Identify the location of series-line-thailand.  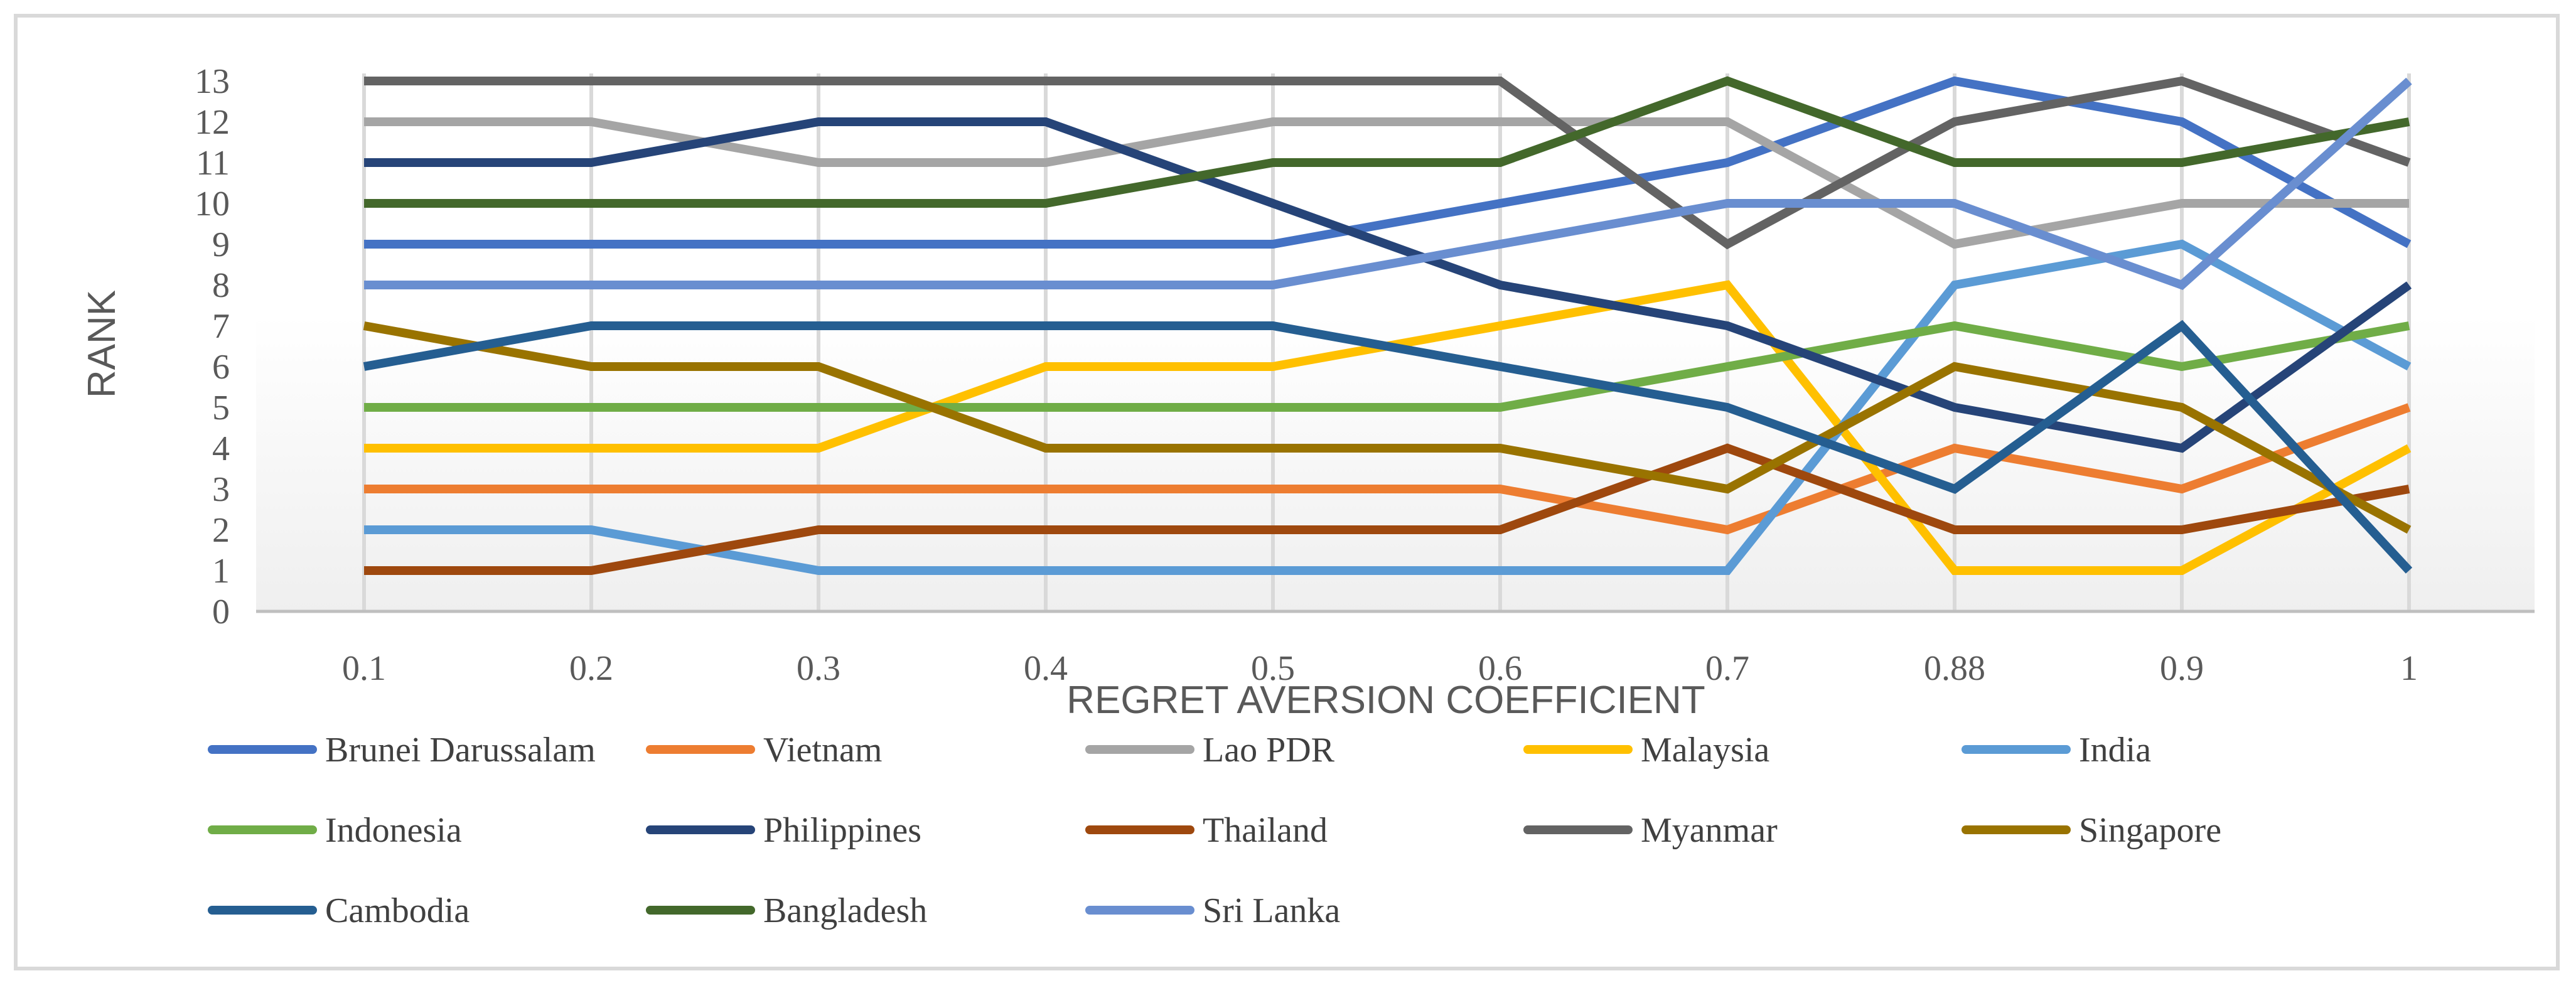
(1387, 509).